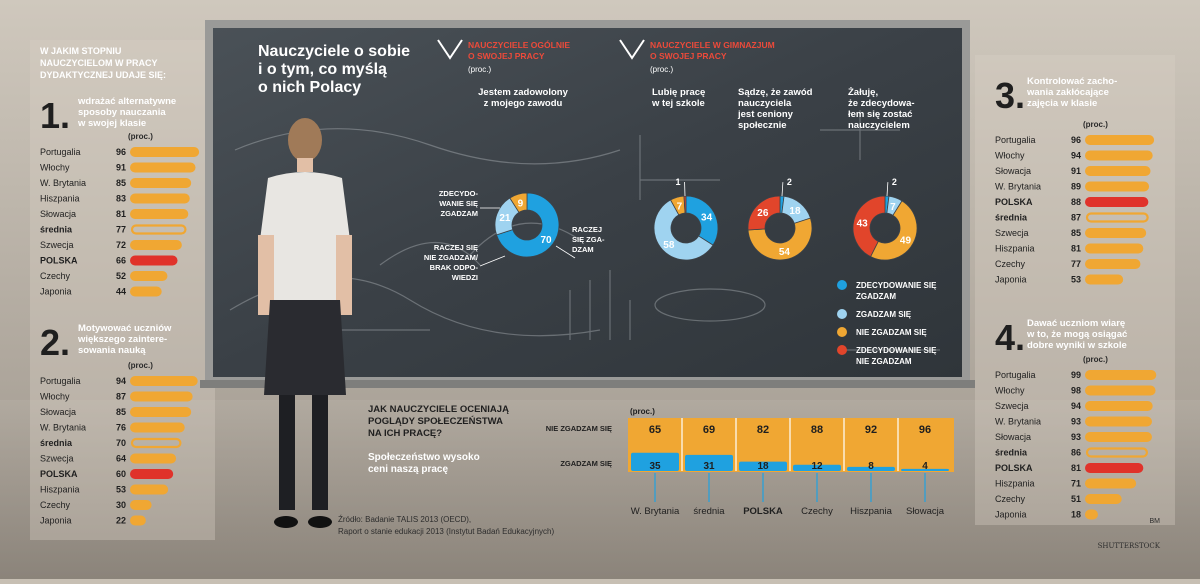 The height and width of the screenshot is (584, 1200). I want to click on header-question-line: W JAKIM STOPNIU, so click(80, 51).